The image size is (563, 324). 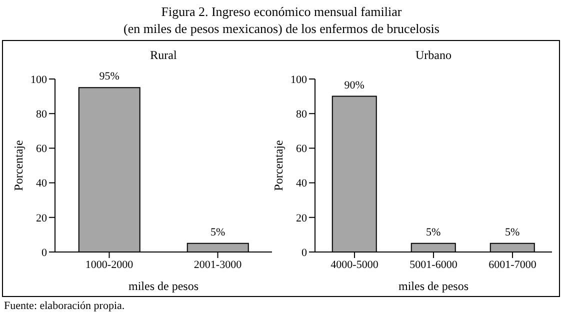 What do you see at coordinates (64, 306) in the screenshot?
I see `source-note: Fuente: elaboración propia.` at bounding box center [64, 306].